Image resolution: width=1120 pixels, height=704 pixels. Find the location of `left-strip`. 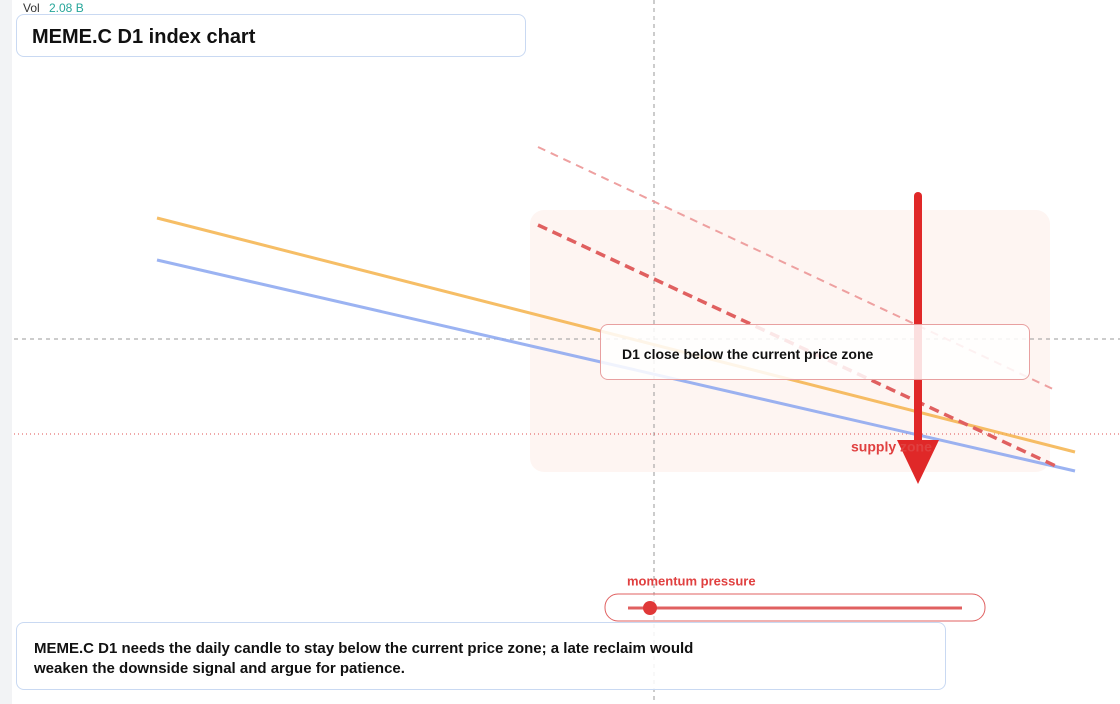

left-strip is located at coordinates (6, 352).